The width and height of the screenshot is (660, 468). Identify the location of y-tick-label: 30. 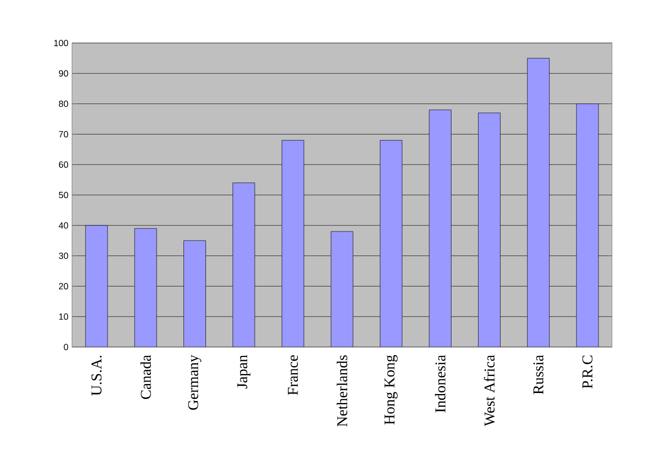
(63, 255).